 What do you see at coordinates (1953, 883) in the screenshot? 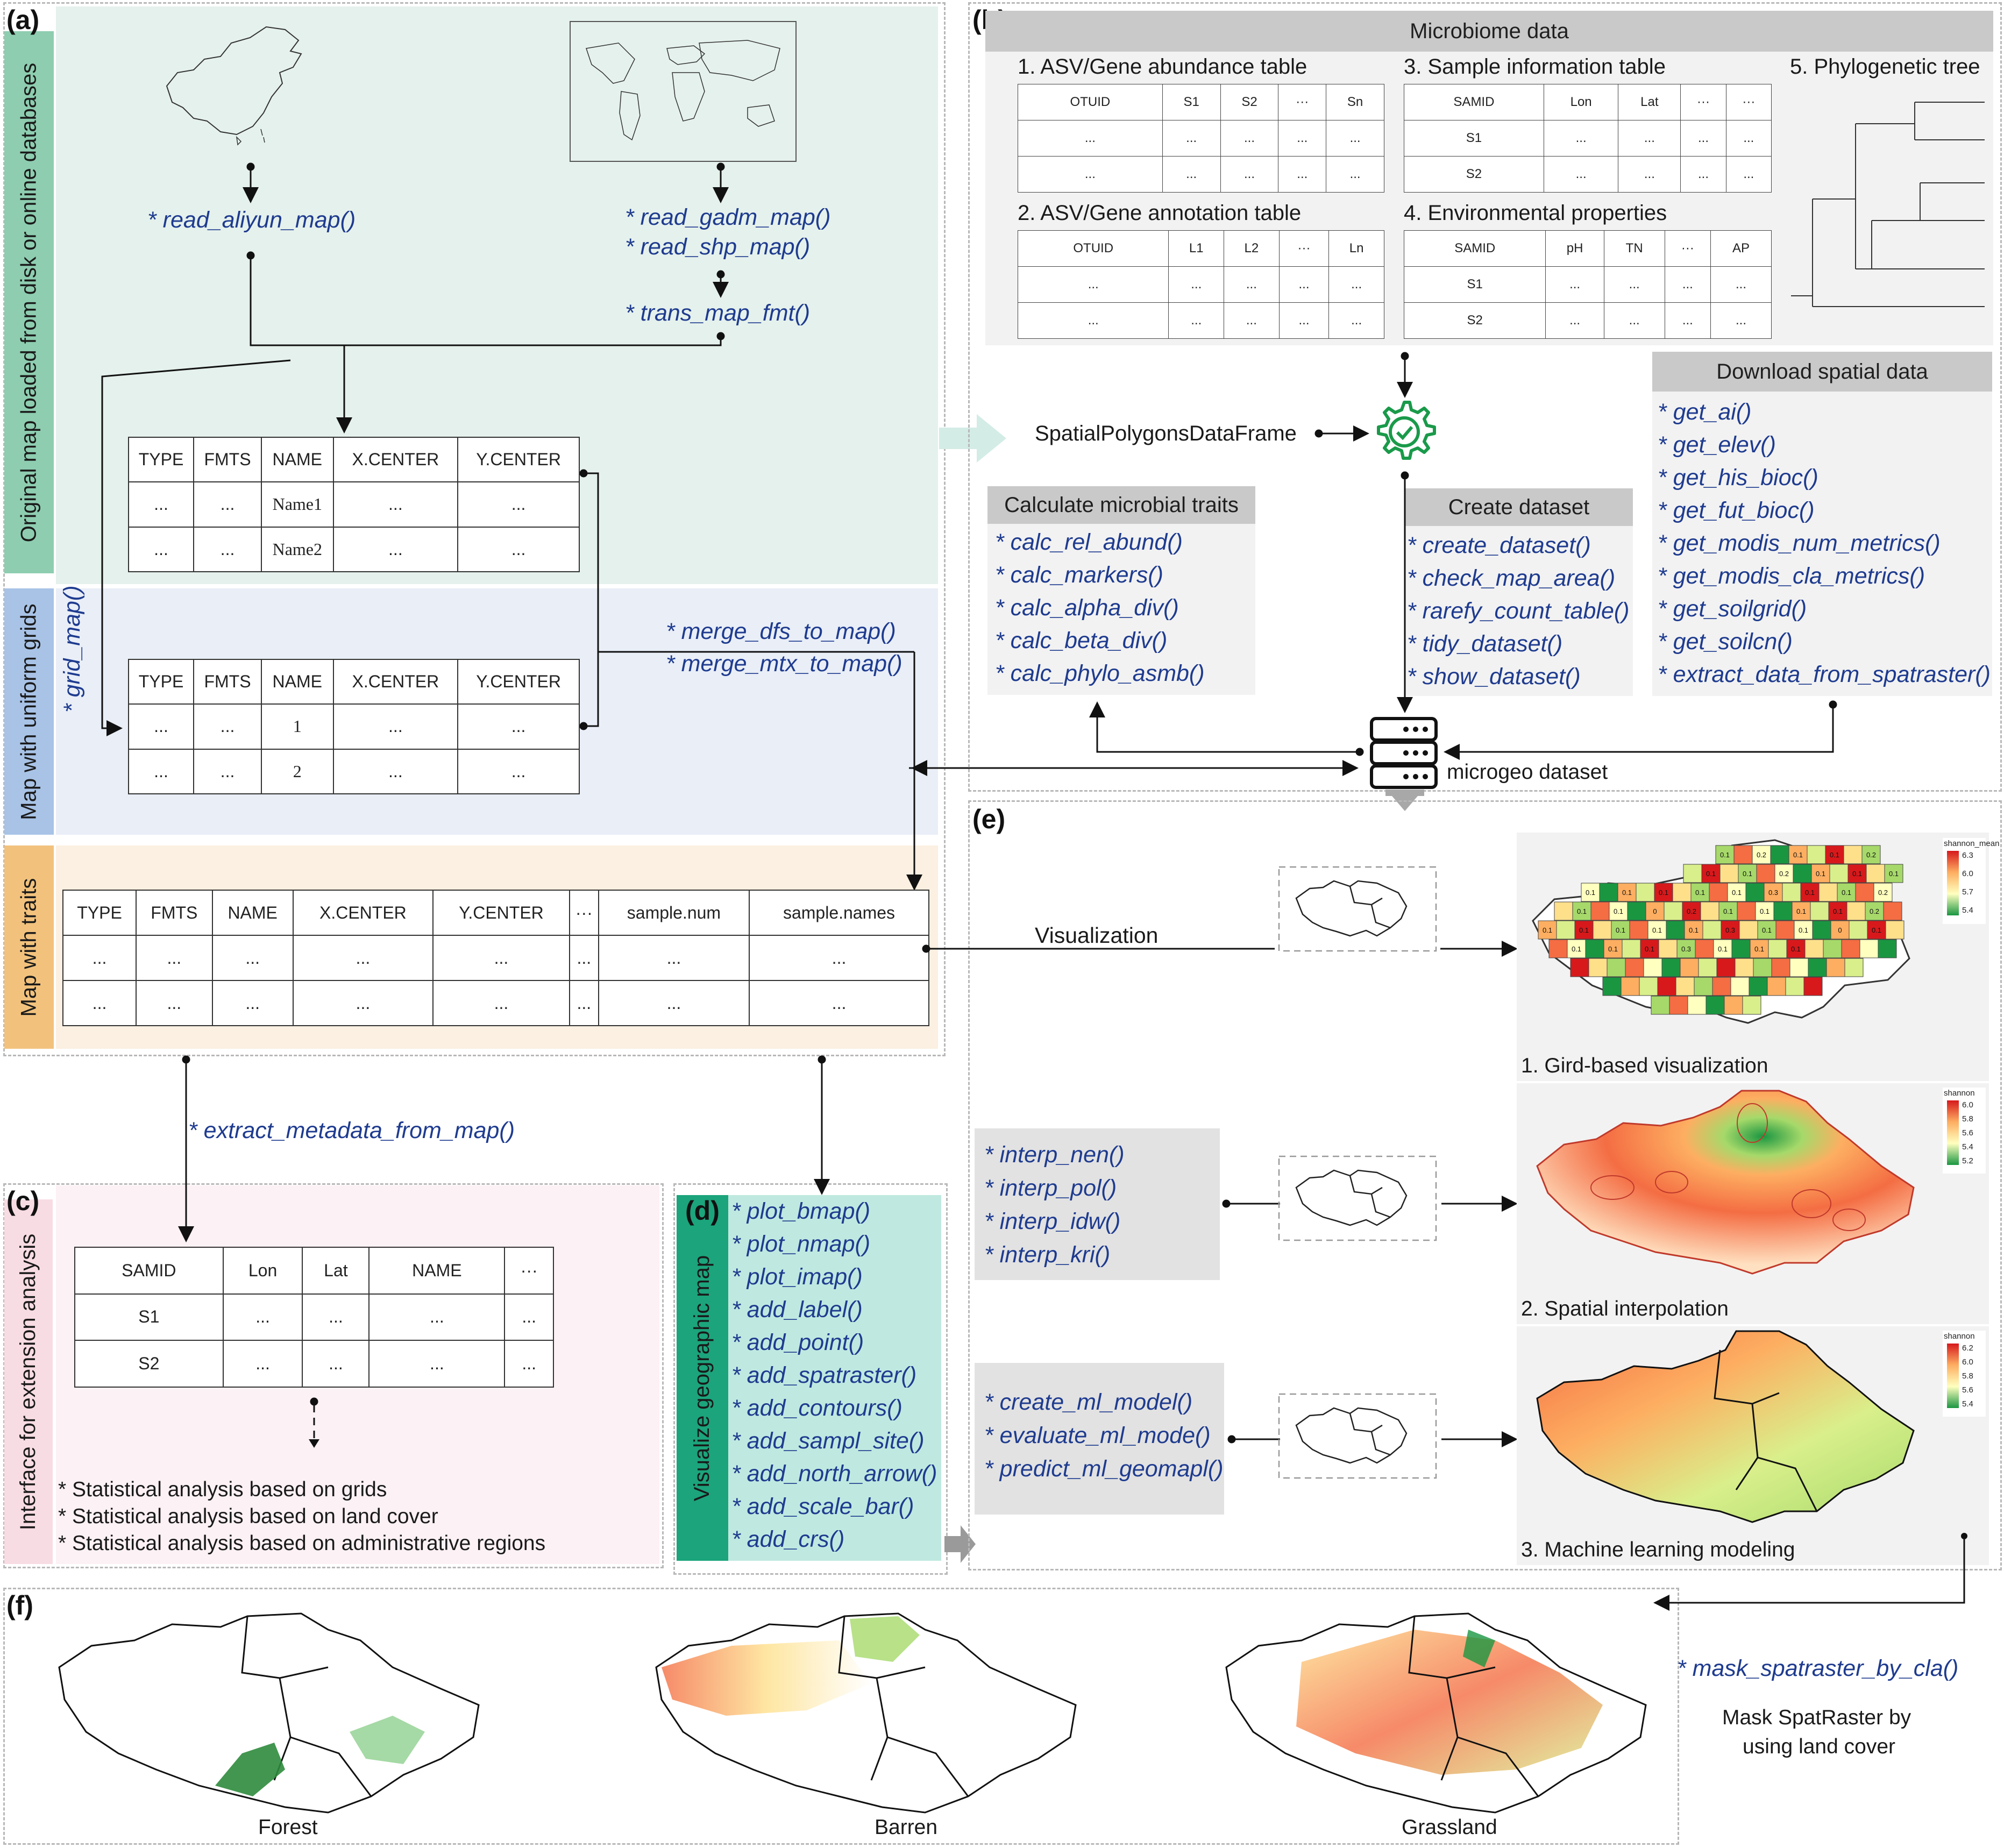
I see `legend1-bar` at bounding box center [1953, 883].